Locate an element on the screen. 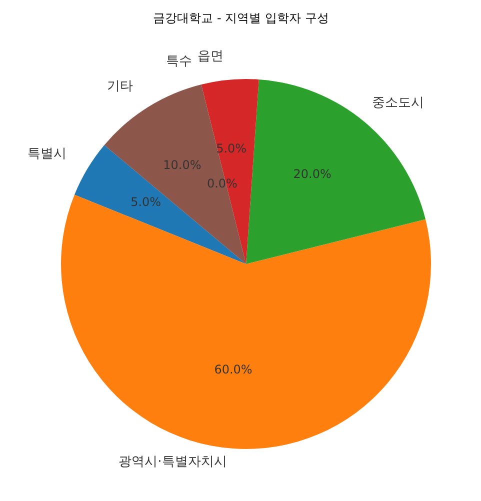 This screenshot has width=481, height=501. slice-label: 읍면 is located at coordinates (210, 56).